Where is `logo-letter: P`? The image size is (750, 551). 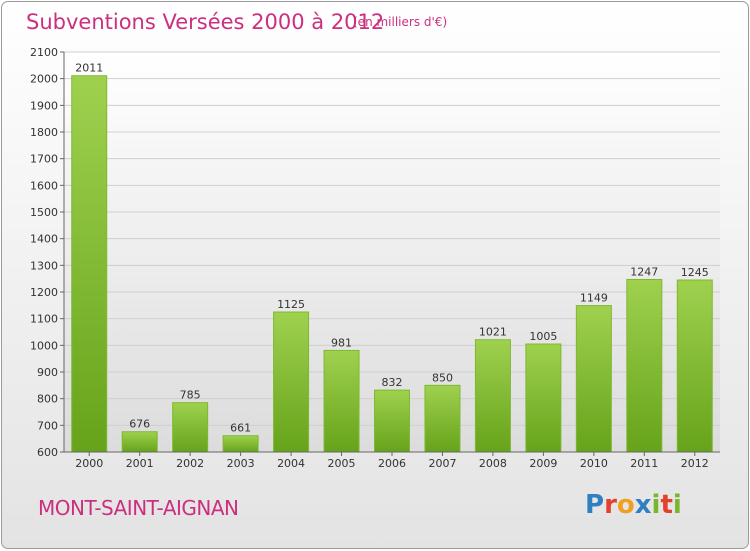 logo-letter: P is located at coordinates (595, 505).